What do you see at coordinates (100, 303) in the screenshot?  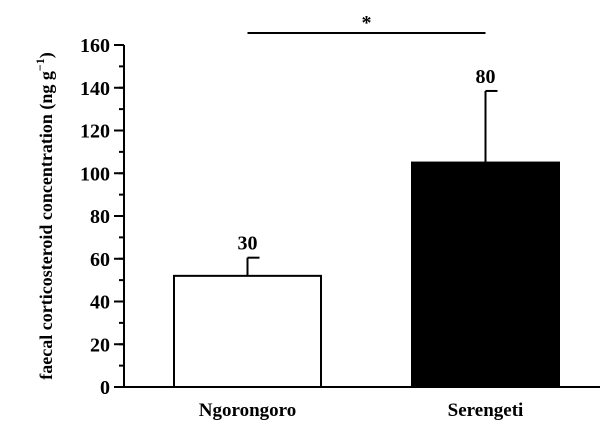 I see `y-tick-label: 40` at bounding box center [100, 303].